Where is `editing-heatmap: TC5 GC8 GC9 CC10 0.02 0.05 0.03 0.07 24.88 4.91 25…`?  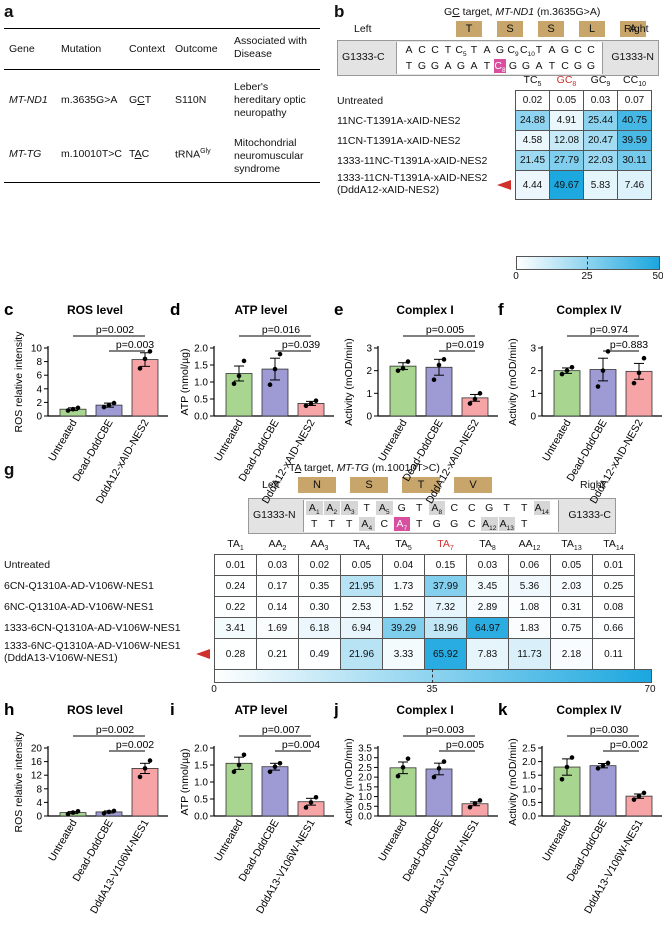
editing-heatmap: TC5 GC8 GC9 CC10 0.02 0.05 0.03 0.07 24.88 4.91 25… is located at coordinates (583, 136).